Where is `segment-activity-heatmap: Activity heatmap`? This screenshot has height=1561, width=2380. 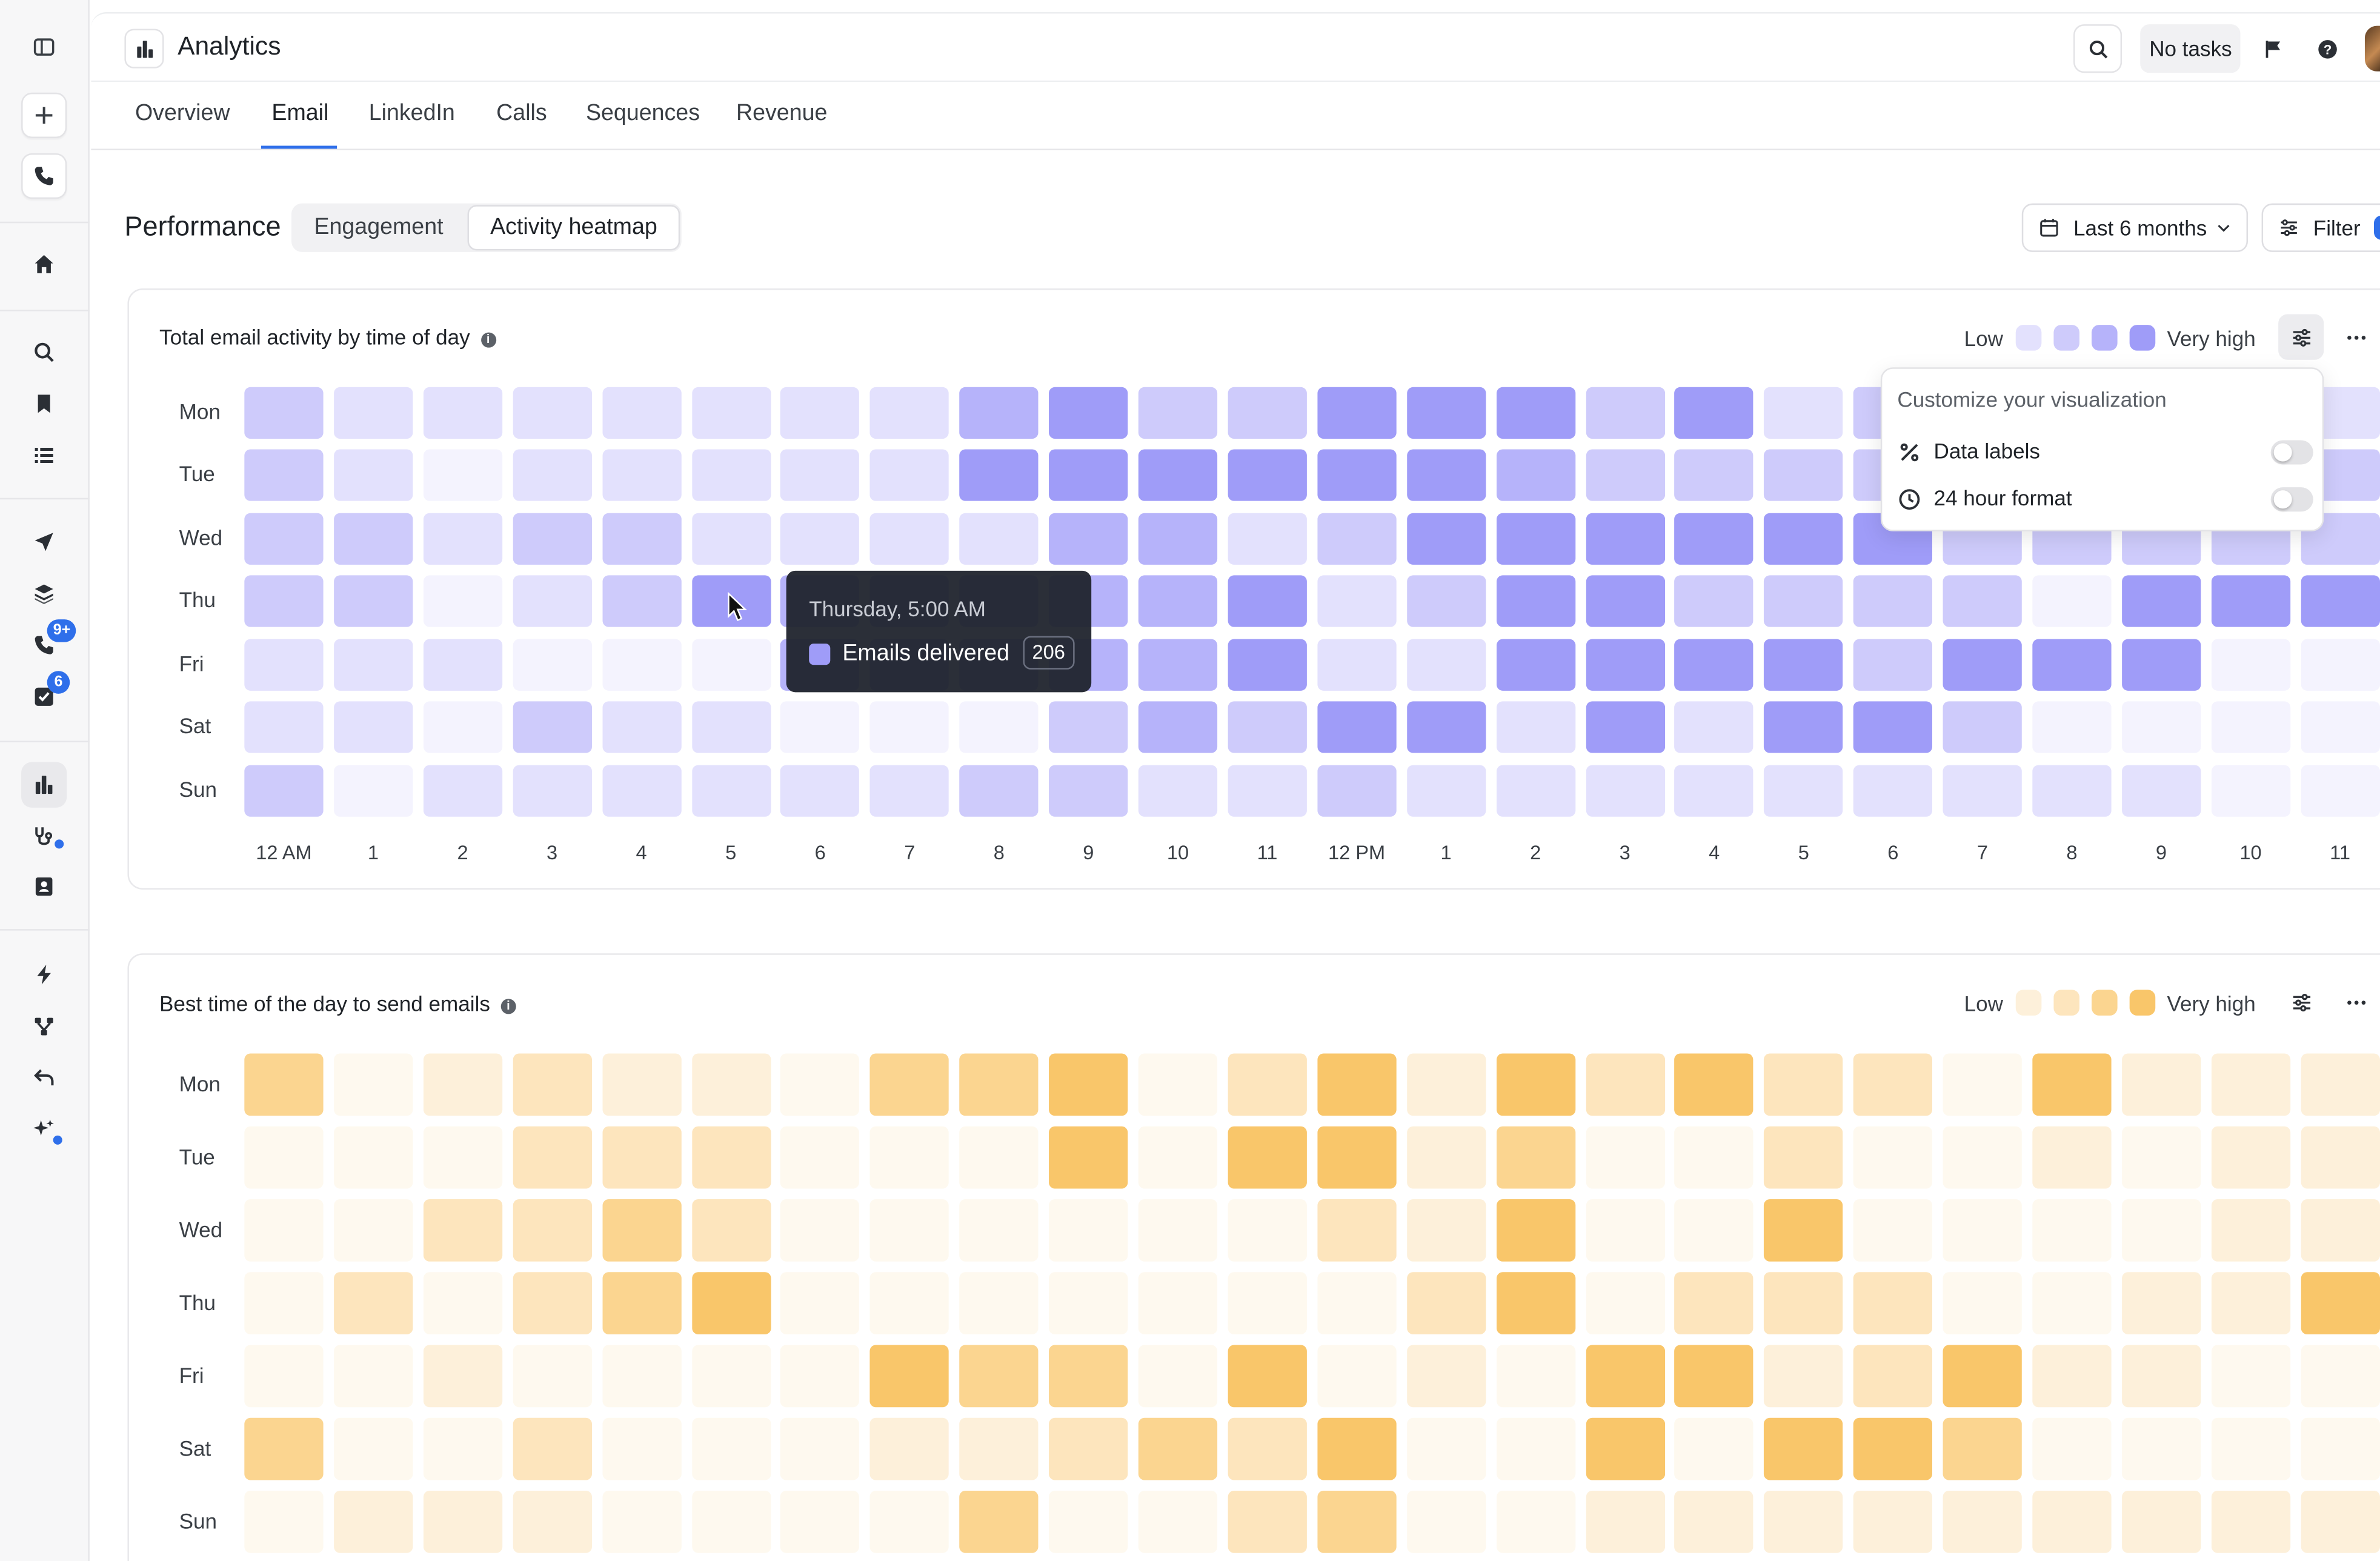 segment-activity-heatmap: Activity heatmap is located at coordinates (573, 228).